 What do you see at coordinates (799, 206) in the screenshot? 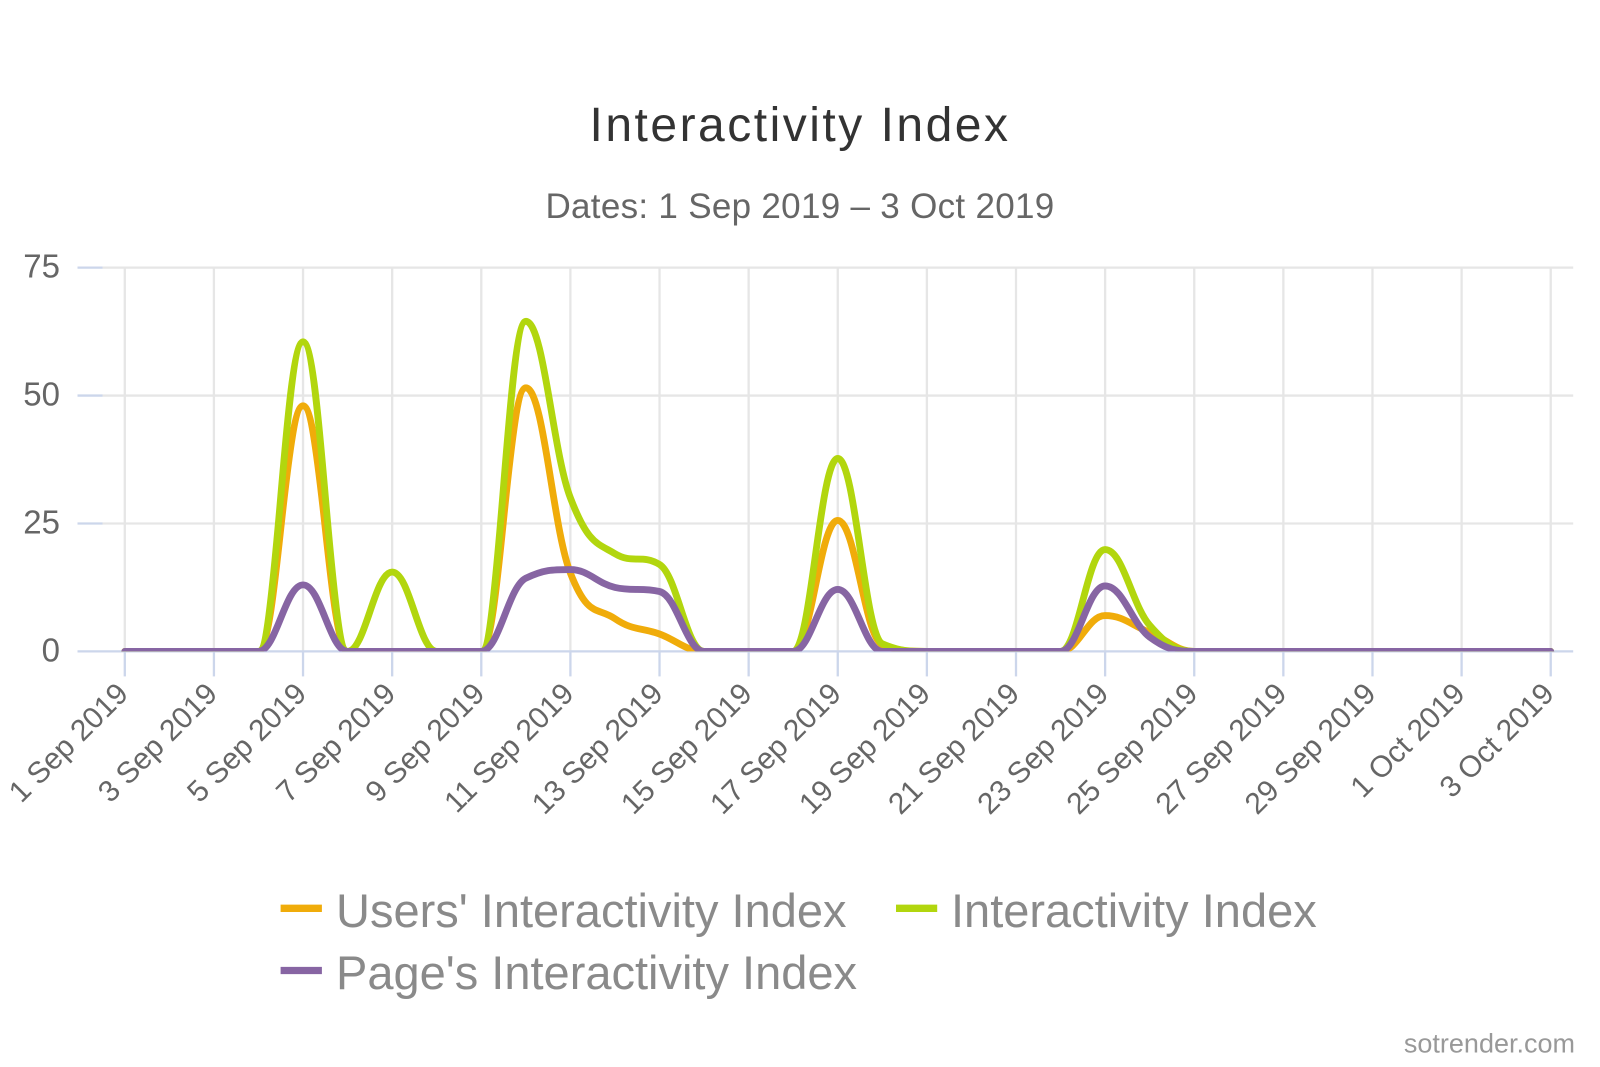
I see `svg-text: Dates: 1 Sep 2019 – 3 Oct 2019` at bounding box center [799, 206].